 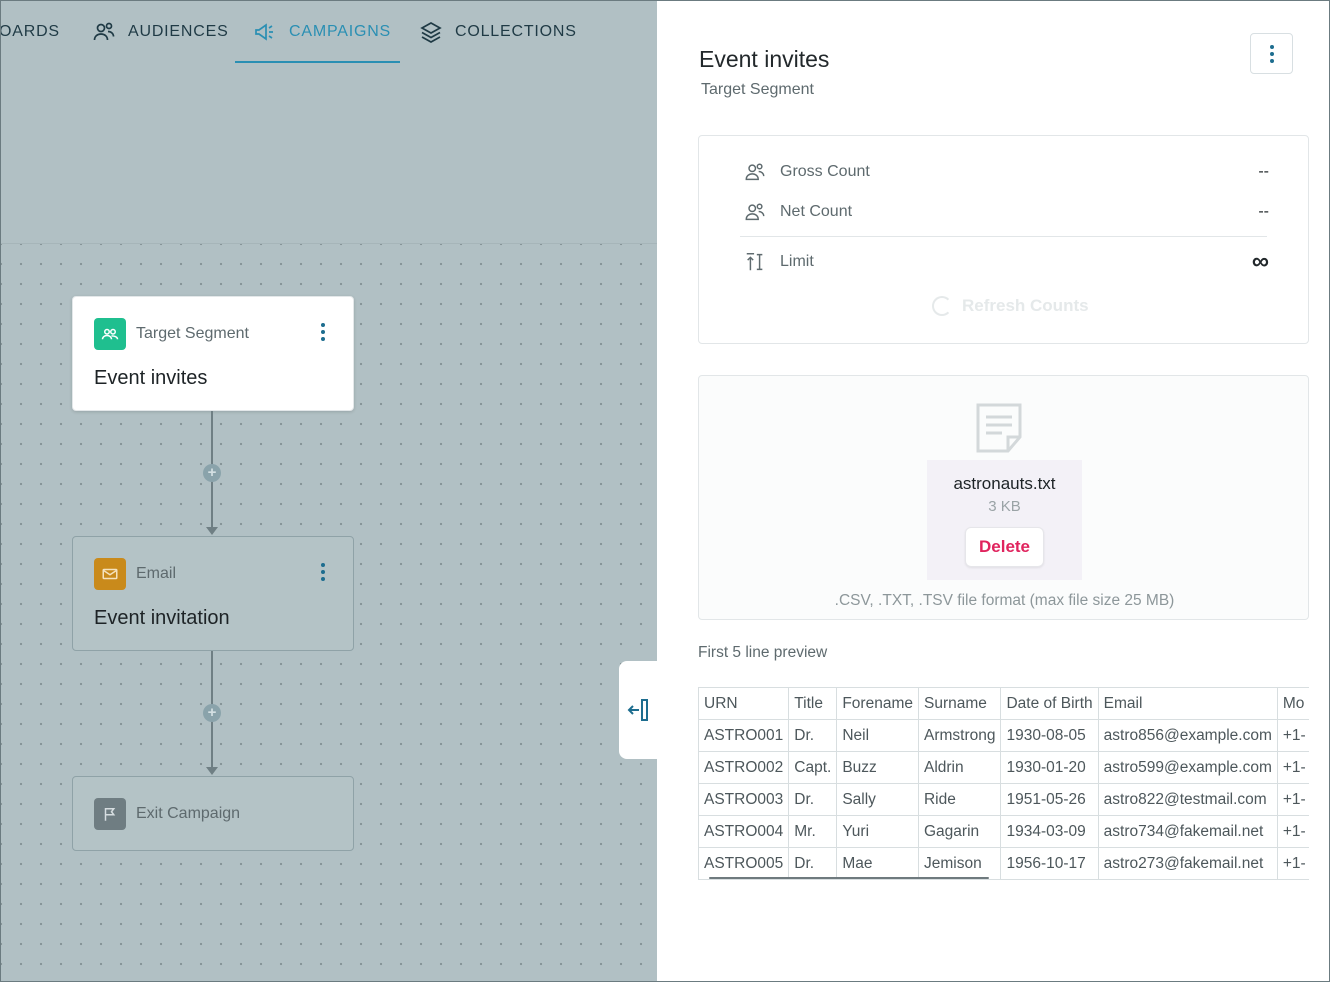 I want to click on net-count-label: Net Count, so click(x=816, y=211).